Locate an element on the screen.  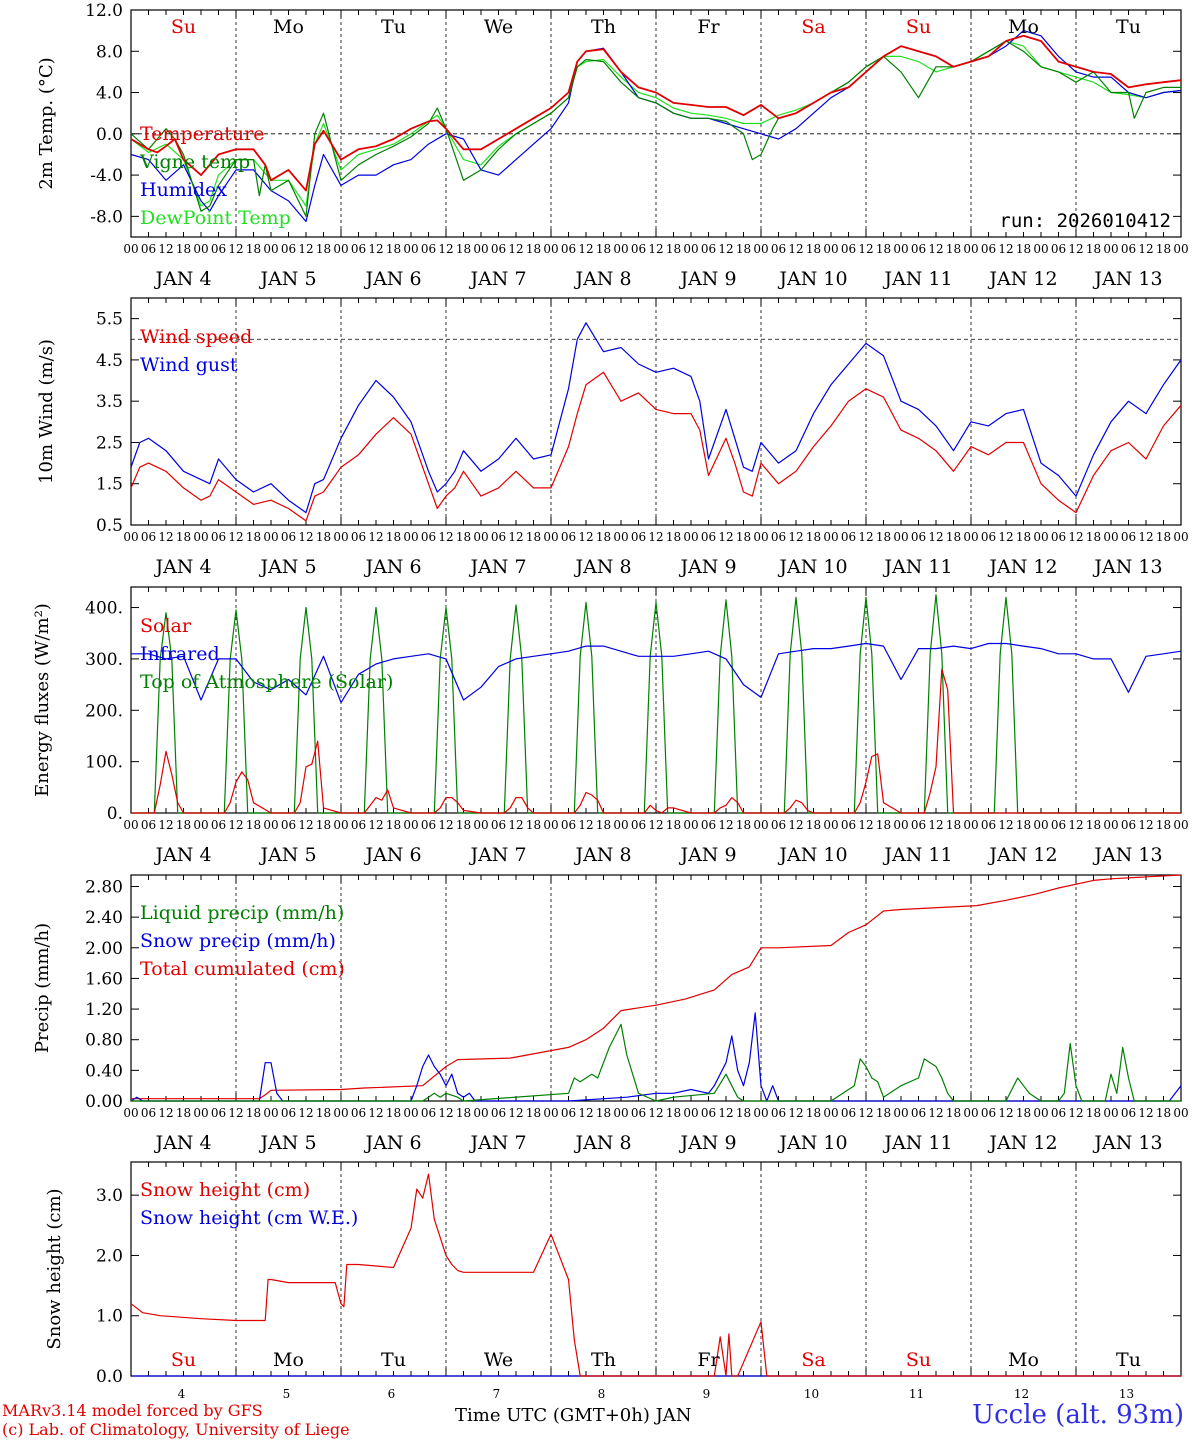
x-day-number: 10 is located at coordinates (811, 1394).